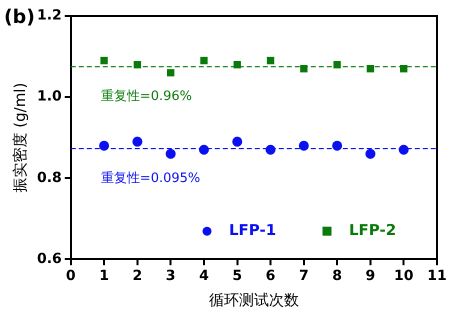  What do you see at coordinates (253, 299) in the screenshot?
I see `x-axis-title: 循环测试次数` at bounding box center [253, 299].